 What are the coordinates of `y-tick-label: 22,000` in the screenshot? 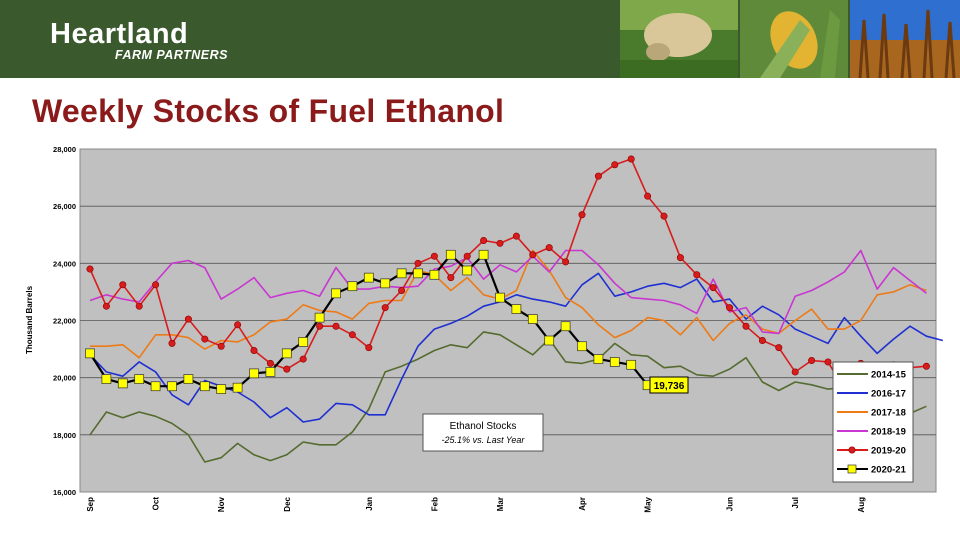 It's located at (64, 321).